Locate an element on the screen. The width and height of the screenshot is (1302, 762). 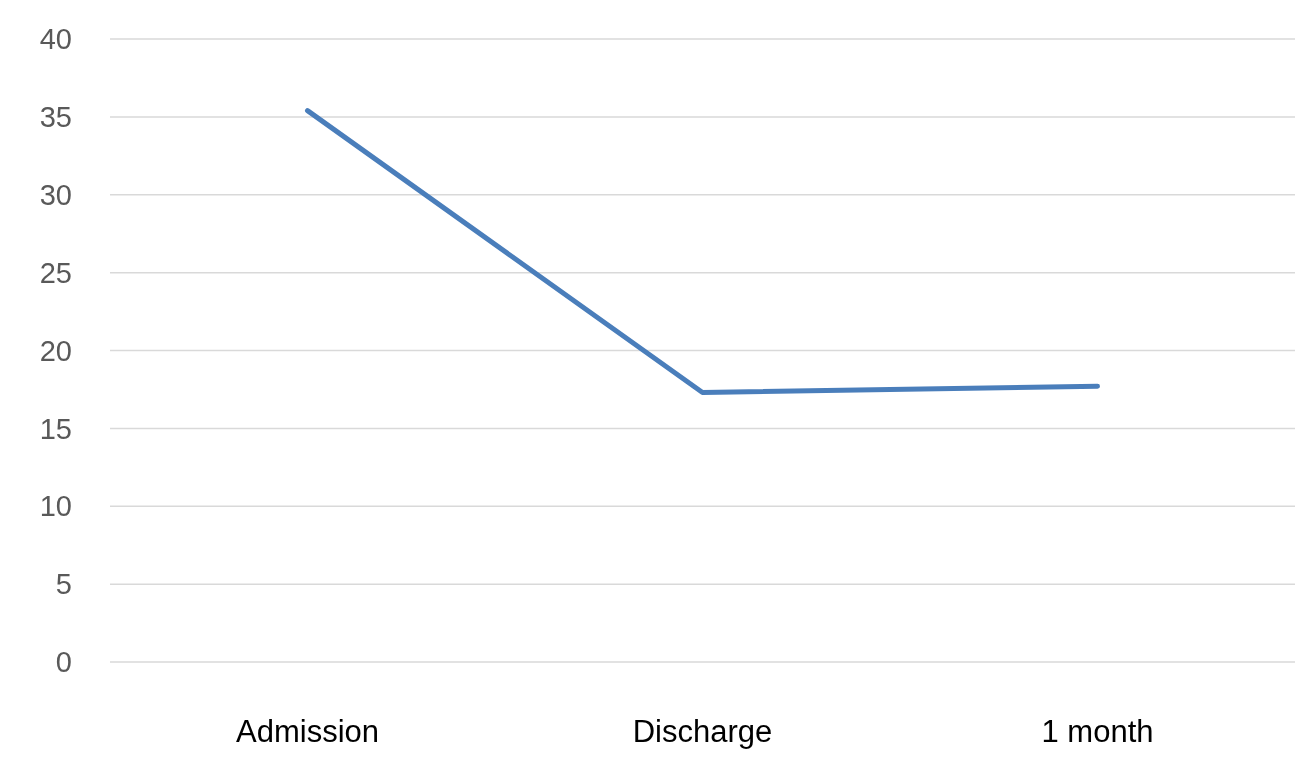
y-tick-label: 30 is located at coordinates (55, 194).